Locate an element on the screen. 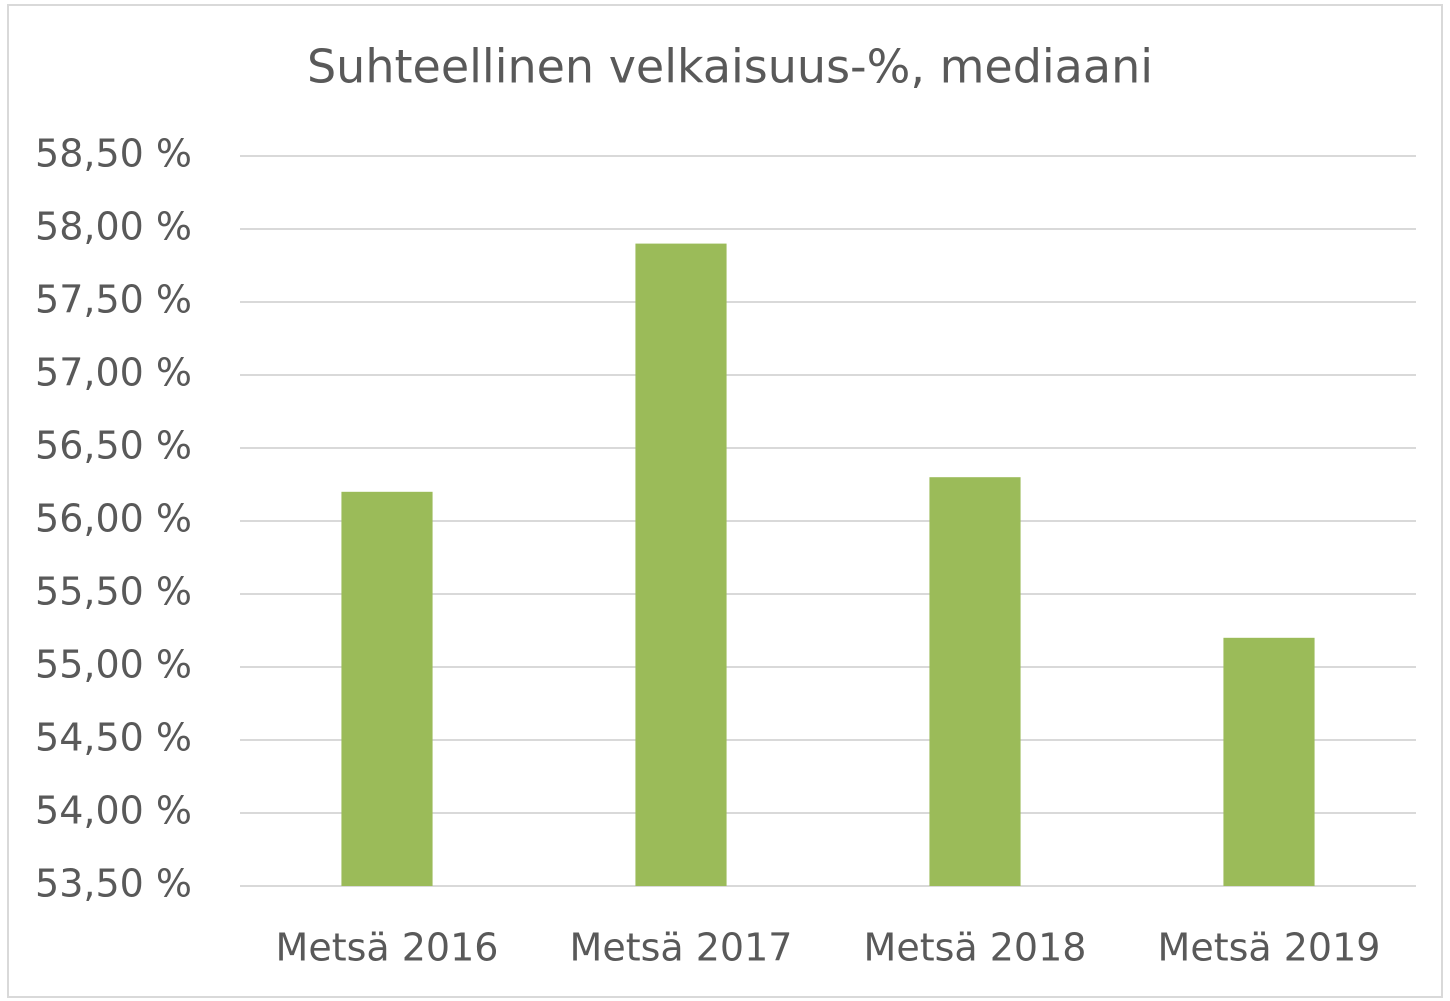  y-tick-label: 56,00 % is located at coordinates (113, 519).